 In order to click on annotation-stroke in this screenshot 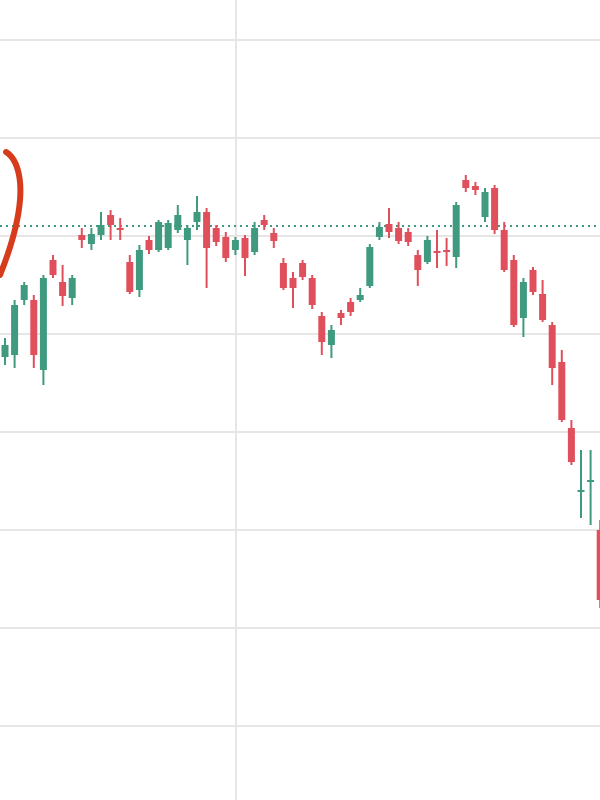, I will do `click(12, 213)`.